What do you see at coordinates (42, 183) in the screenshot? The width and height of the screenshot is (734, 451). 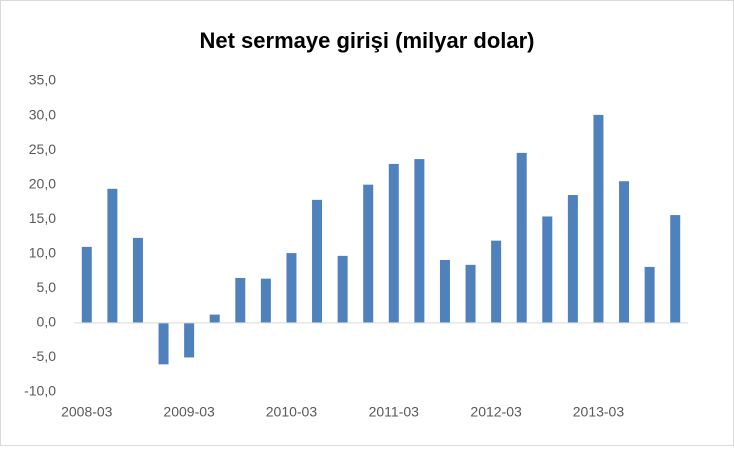 I see `y-tick-label: 20,0` at bounding box center [42, 183].